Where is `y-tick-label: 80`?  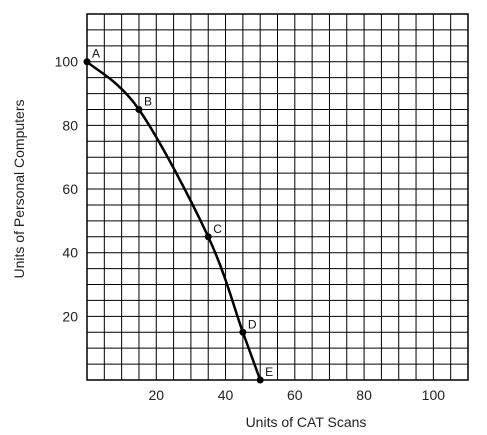
y-tick-label: 80 is located at coordinates (70, 125).